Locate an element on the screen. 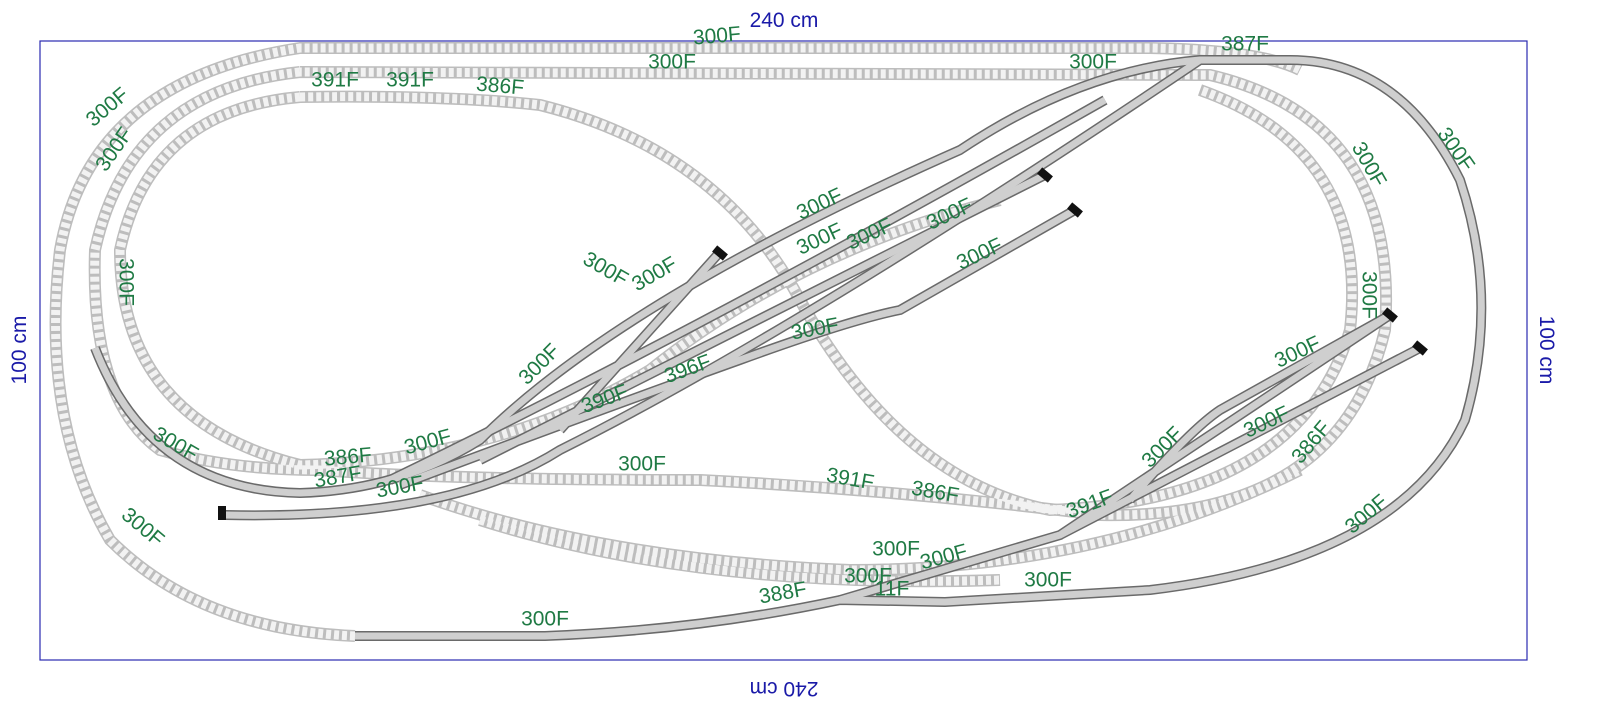  dimension-left: 100 cm is located at coordinates (19, 350).